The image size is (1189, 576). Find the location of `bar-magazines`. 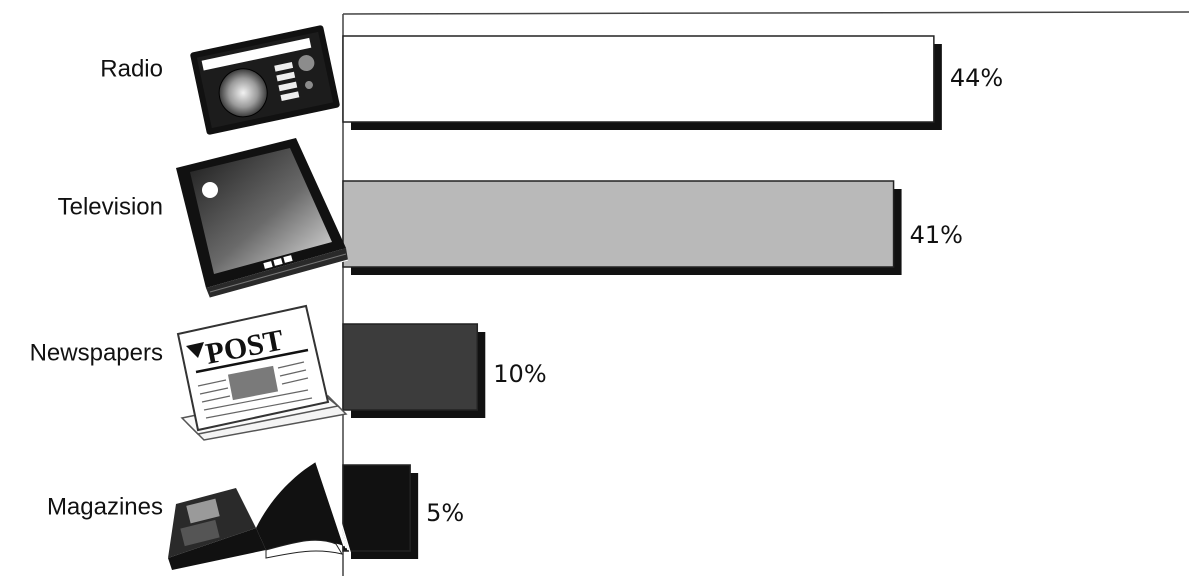

bar-magazines is located at coordinates (376, 508).